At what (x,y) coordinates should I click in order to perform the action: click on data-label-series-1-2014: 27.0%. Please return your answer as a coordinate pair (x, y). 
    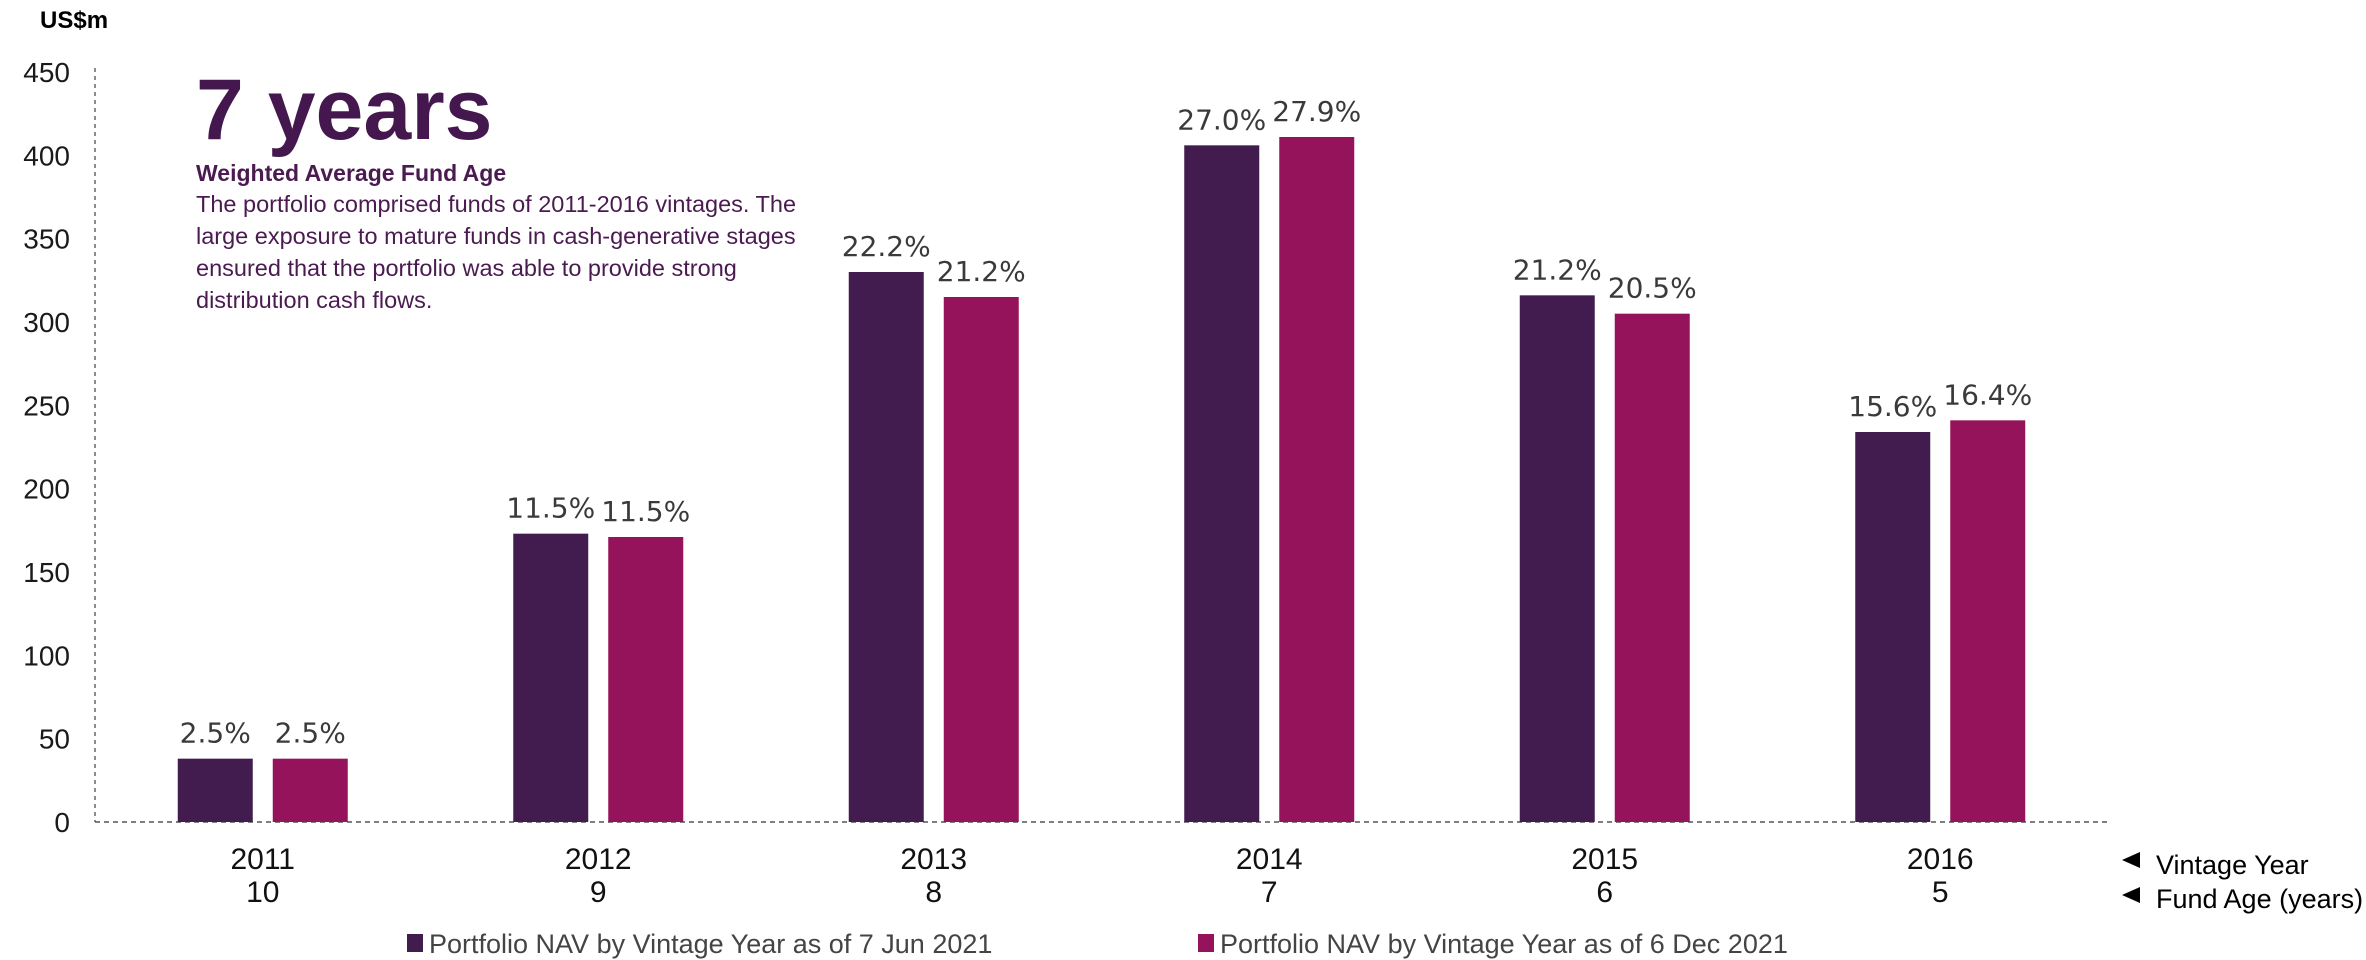
    Looking at the image, I should click on (1221, 119).